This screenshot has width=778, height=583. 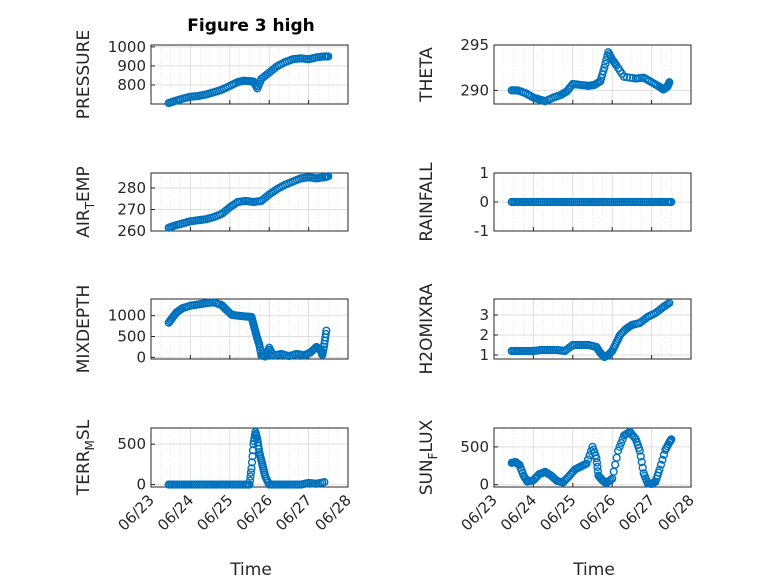 I want to click on subplot-mixdepth: 0 500 1000 MIXDEPTH, so click(x=211, y=329).